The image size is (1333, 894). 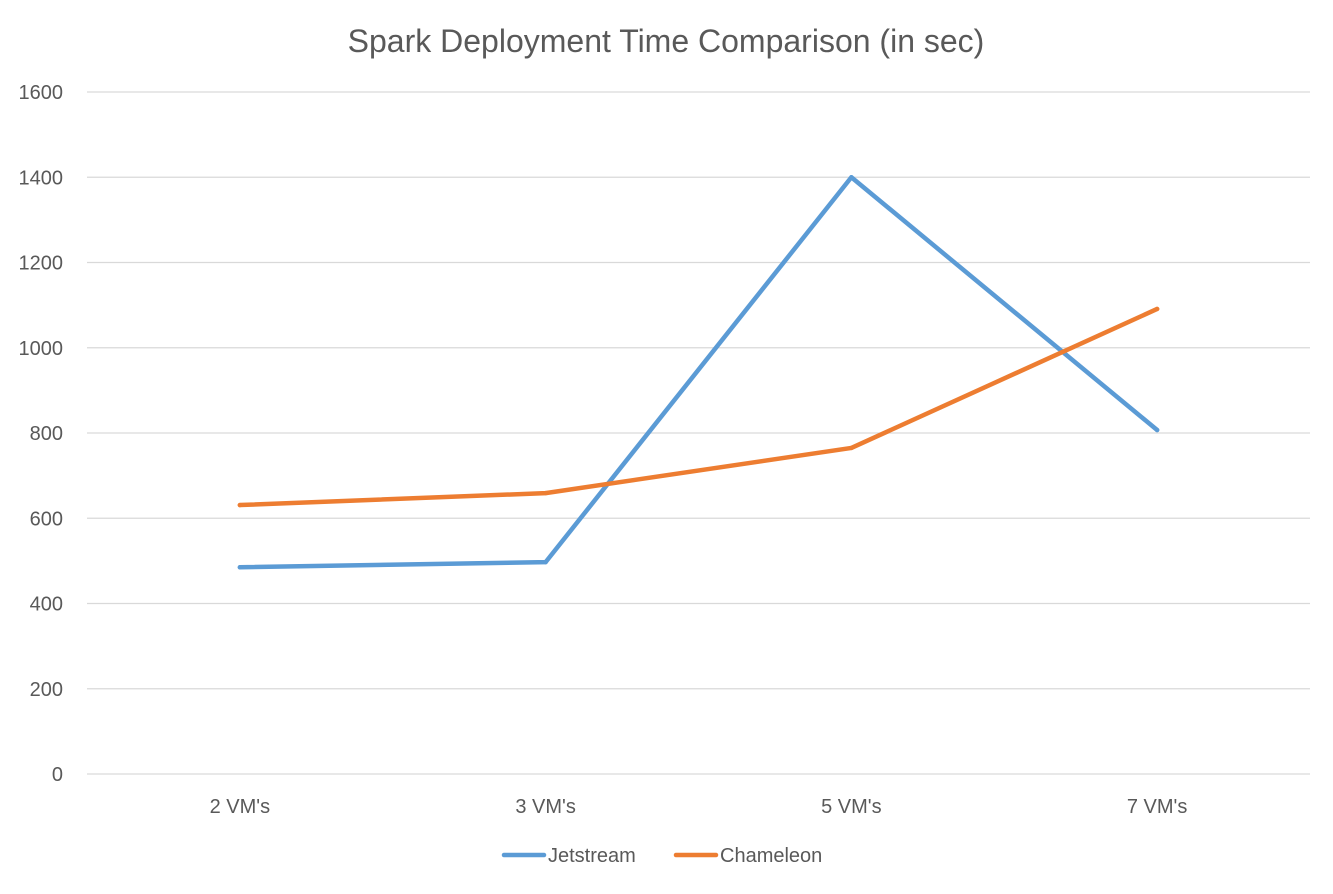 I want to click on y-tick-label: 1600, so click(x=41, y=93).